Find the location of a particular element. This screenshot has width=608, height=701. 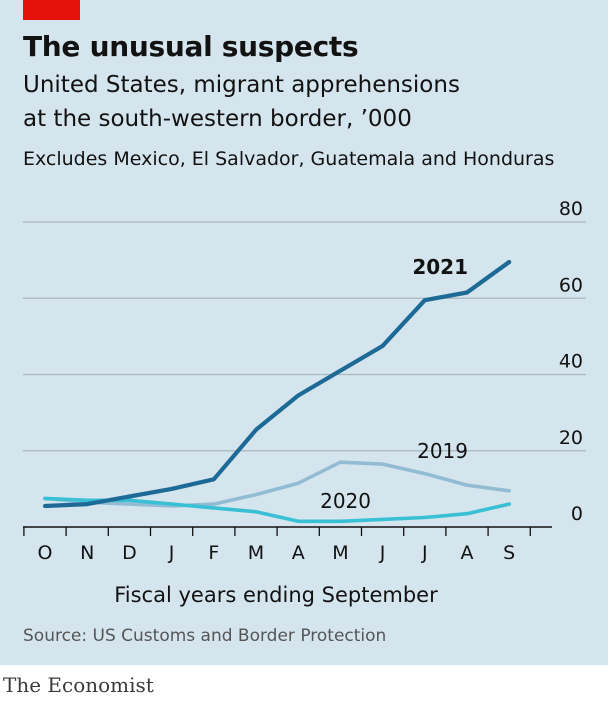

y-tick-label: 60 is located at coordinates (571, 285).